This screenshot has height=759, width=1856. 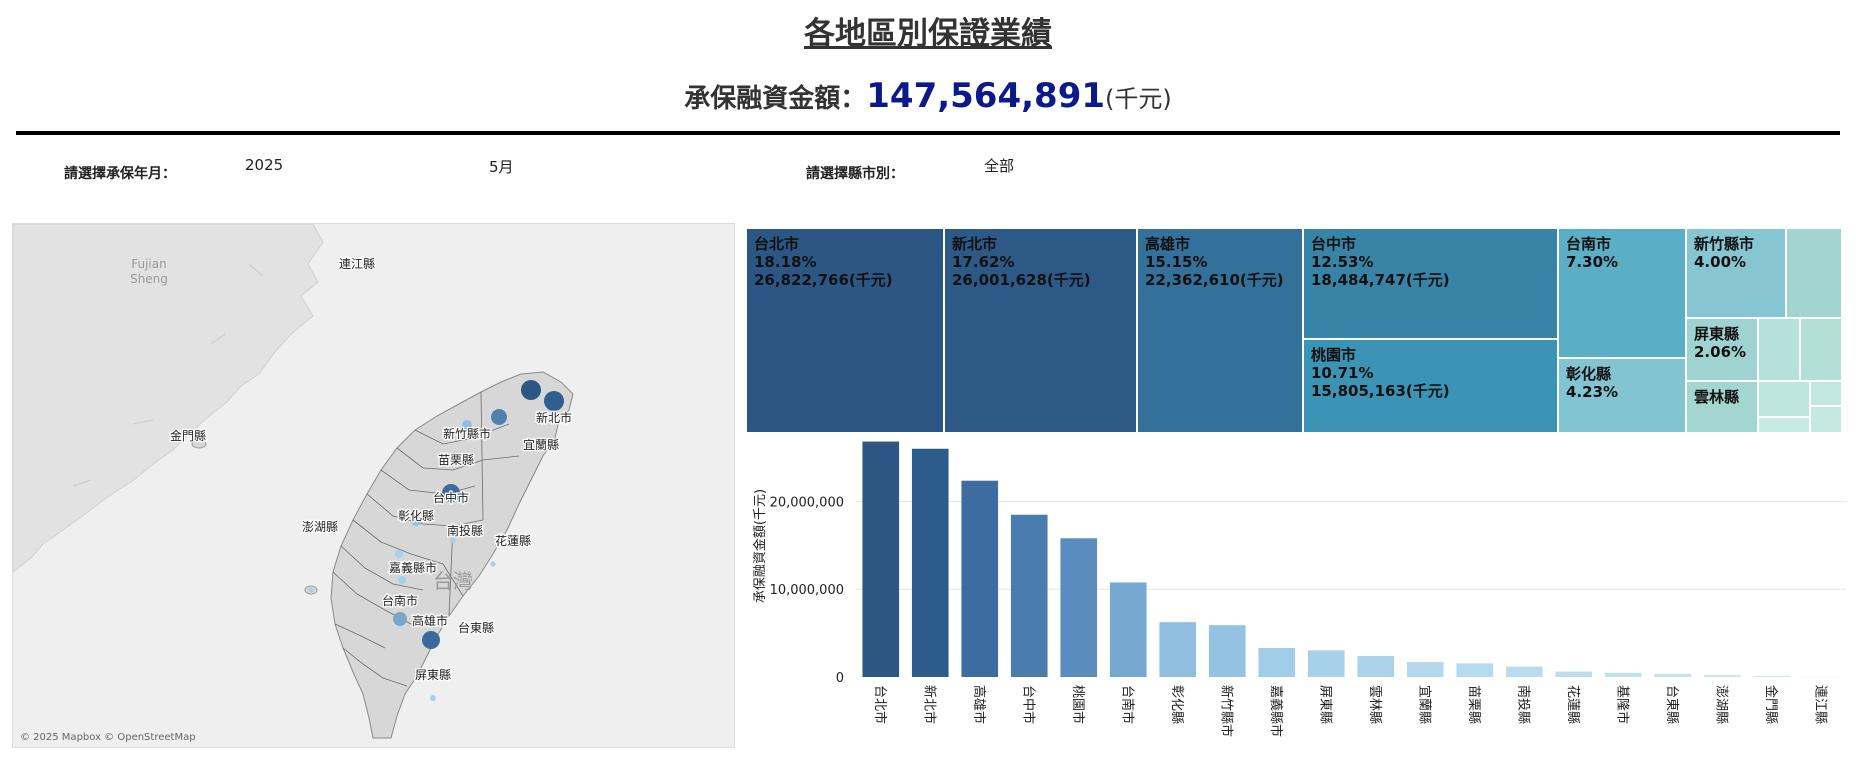 What do you see at coordinates (777, 244) in the screenshot?
I see `treemap-tile-name: 台北市` at bounding box center [777, 244].